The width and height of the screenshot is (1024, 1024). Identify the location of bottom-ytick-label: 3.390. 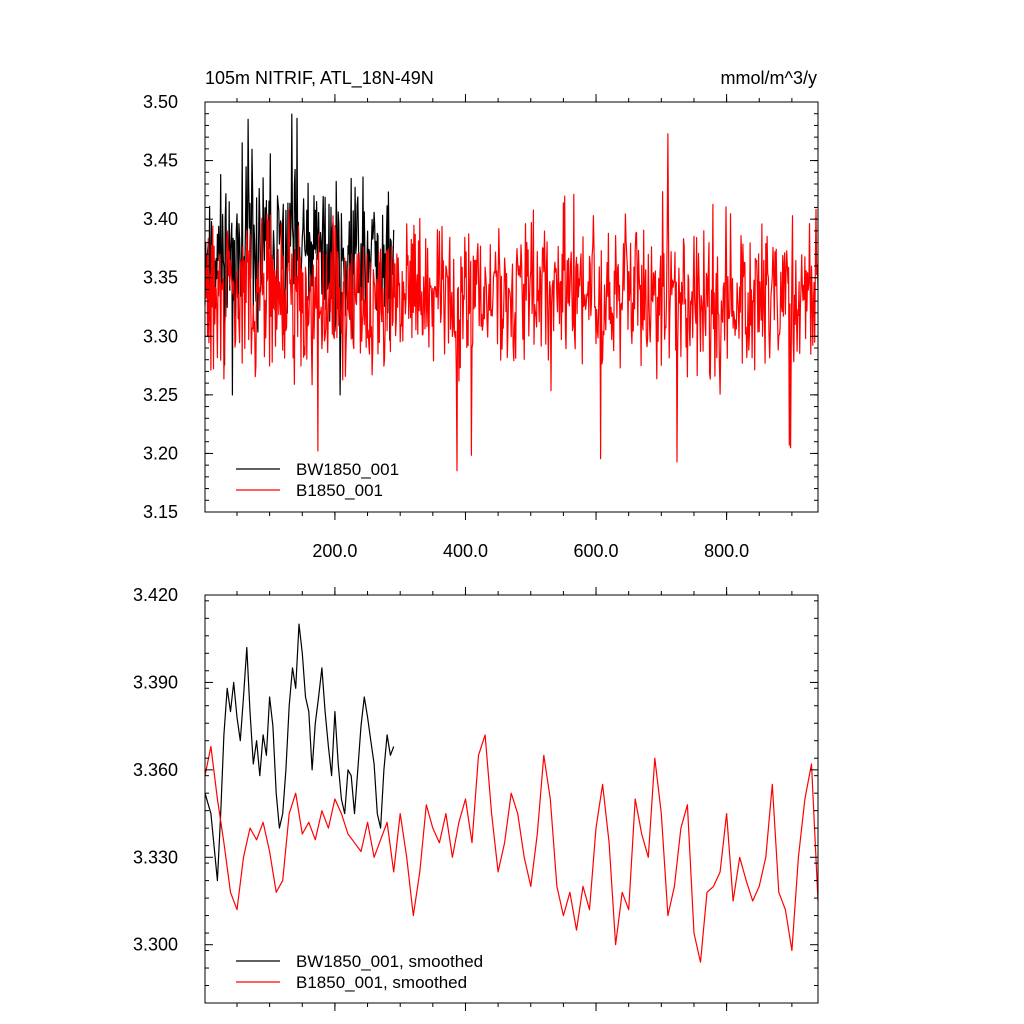
(155, 682).